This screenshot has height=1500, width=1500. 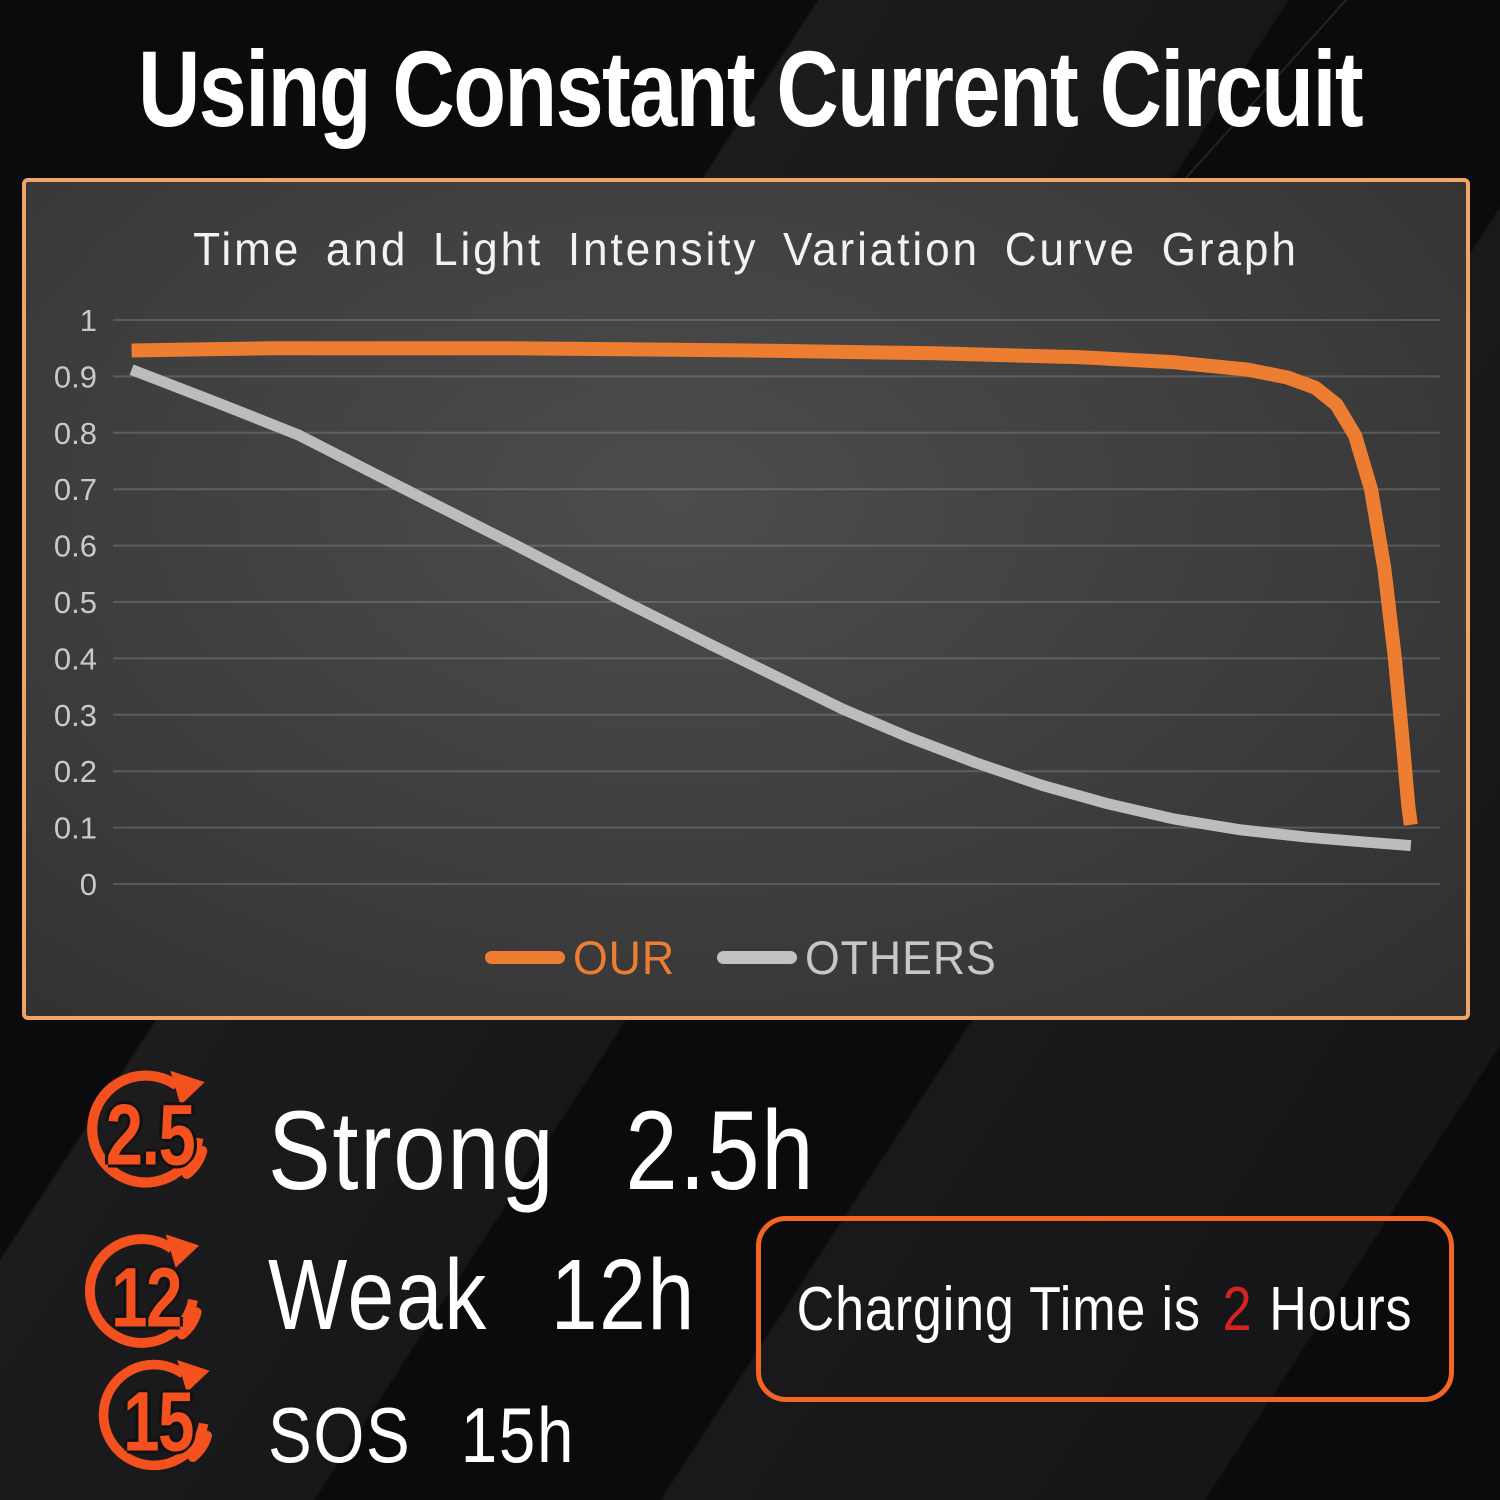 I want to click on y-tick-label: 0.7, so click(x=75, y=489).